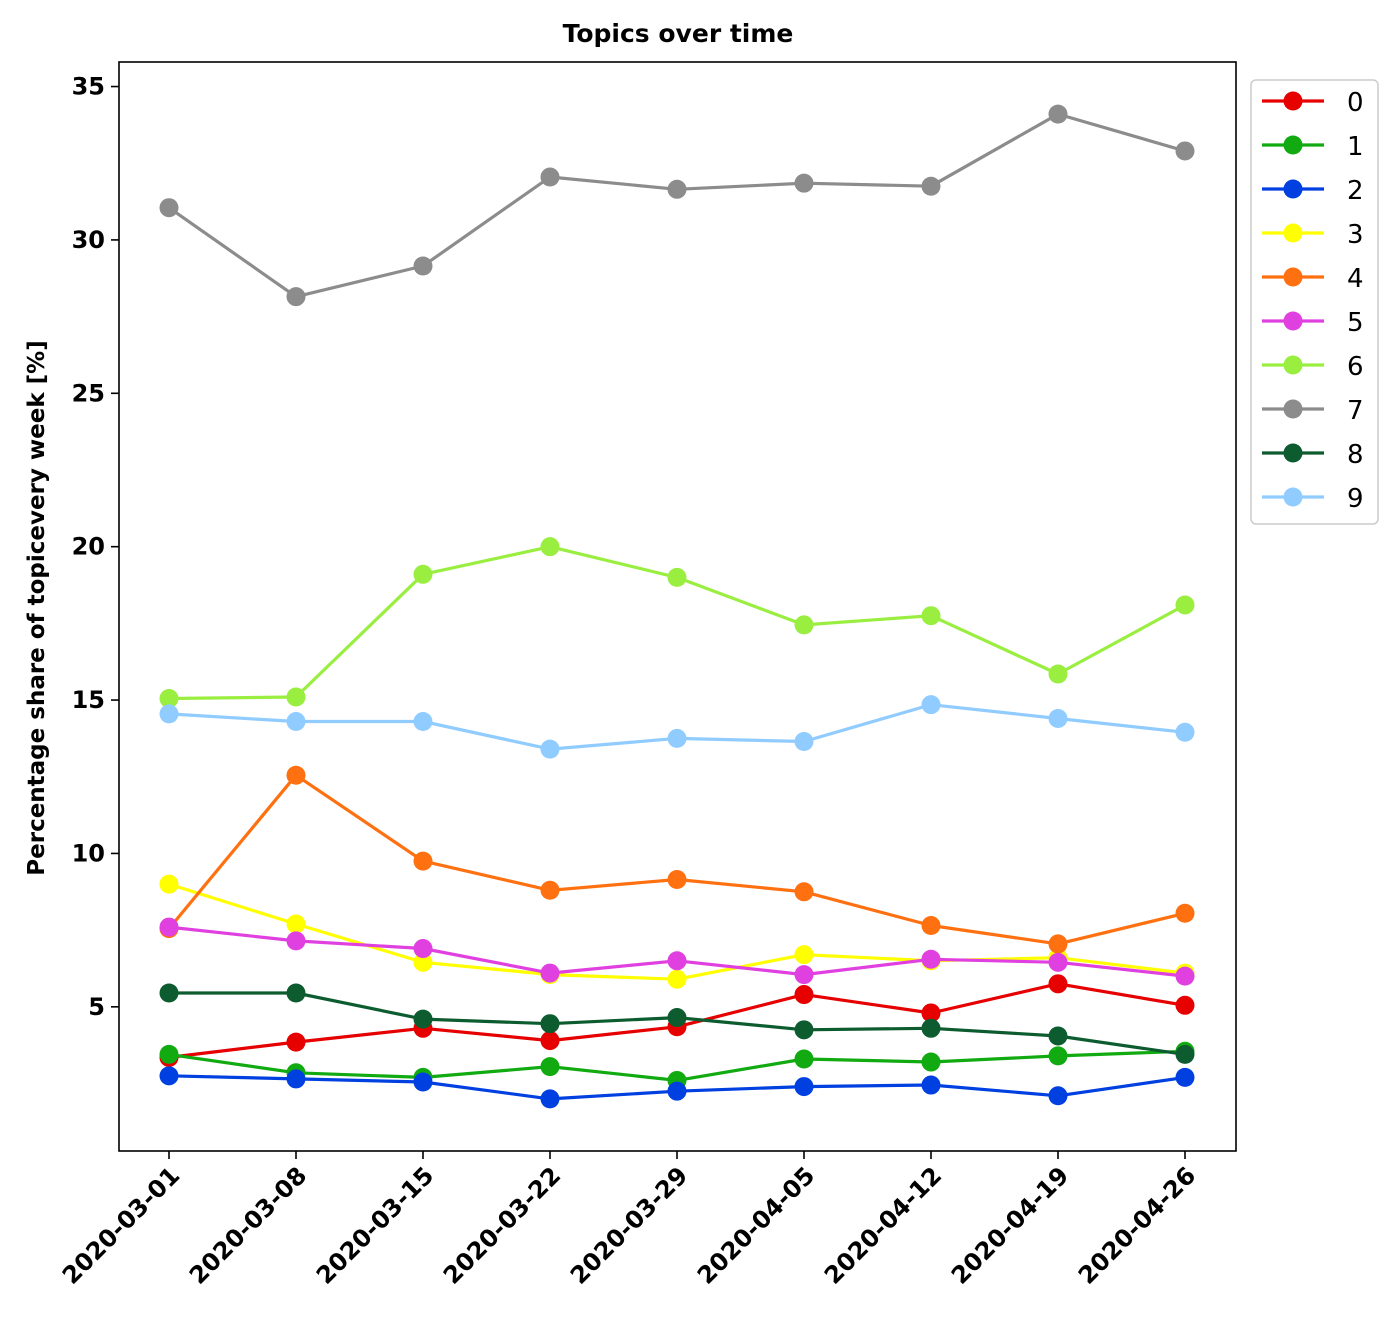 This screenshot has width=1400, height=1333. Describe the element at coordinates (1313, 367) in the screenshot. I see `legend-item-6: 6` at that location.